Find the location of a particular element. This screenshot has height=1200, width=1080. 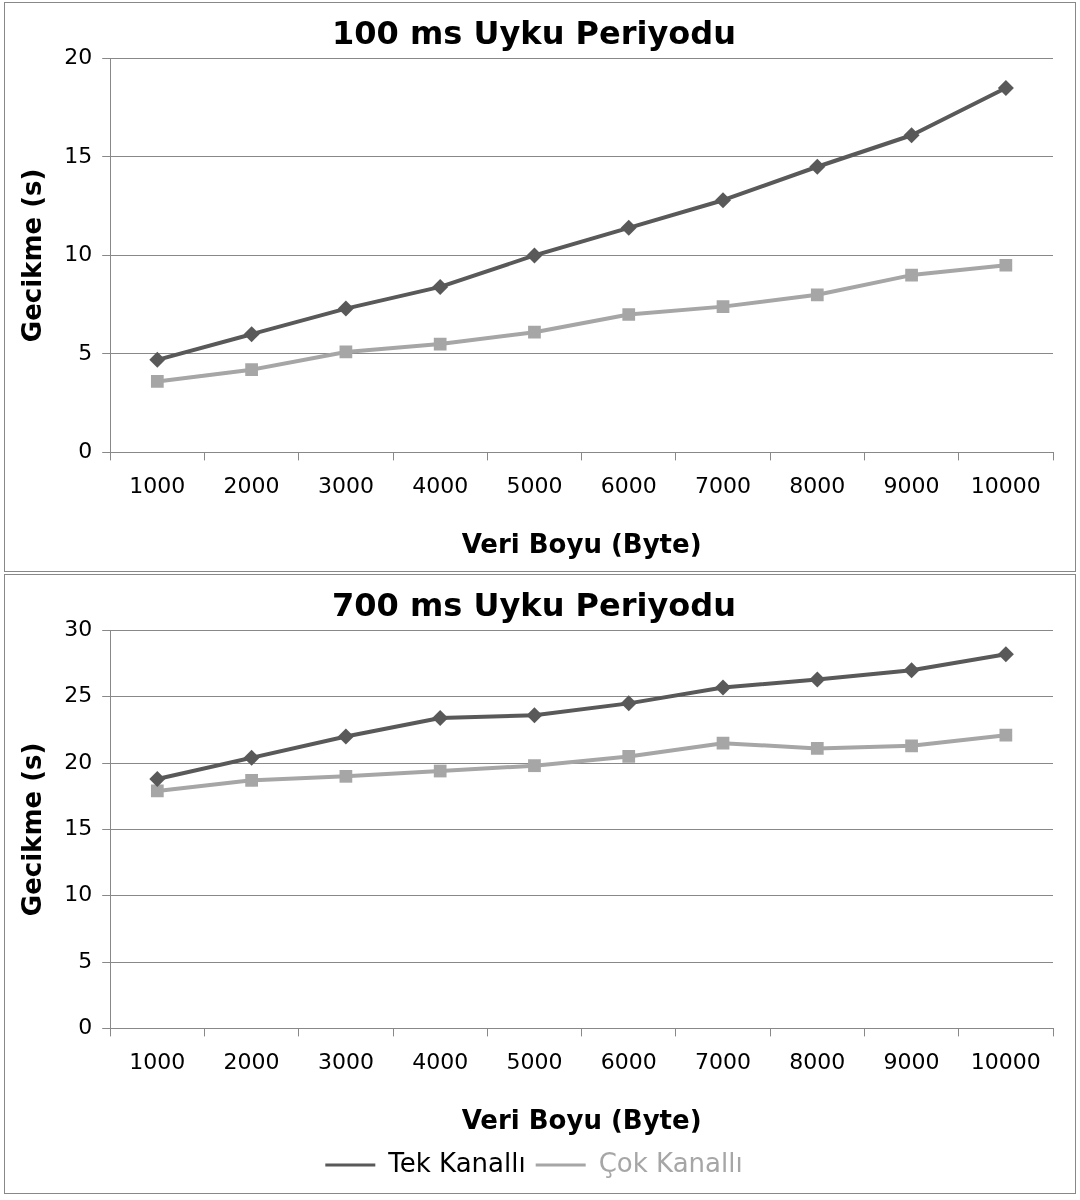

chart-title: 100 ms Uyku Periyodu is located at coordinates (534, 32).